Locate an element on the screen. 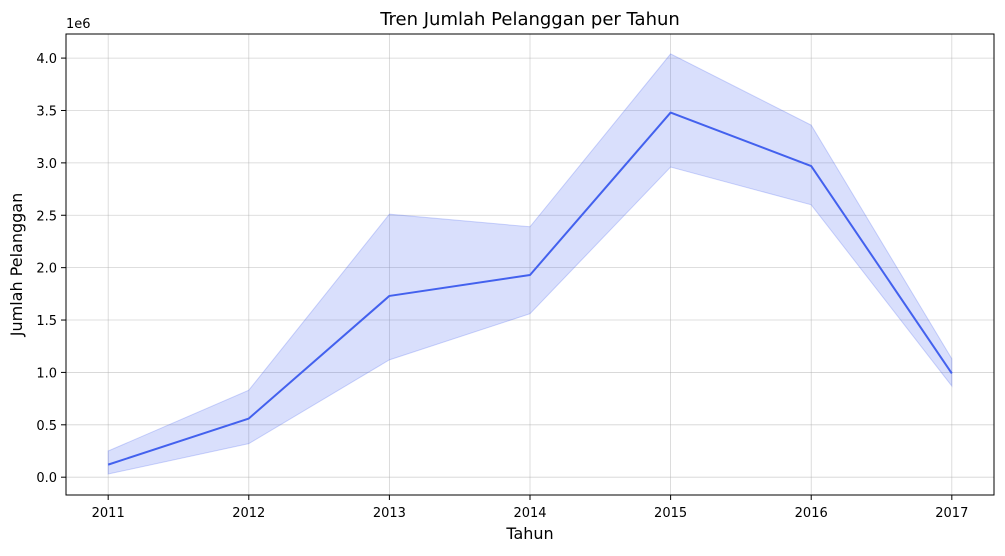  y-tick-label: 4.0 is located at coordinates (46, 59).